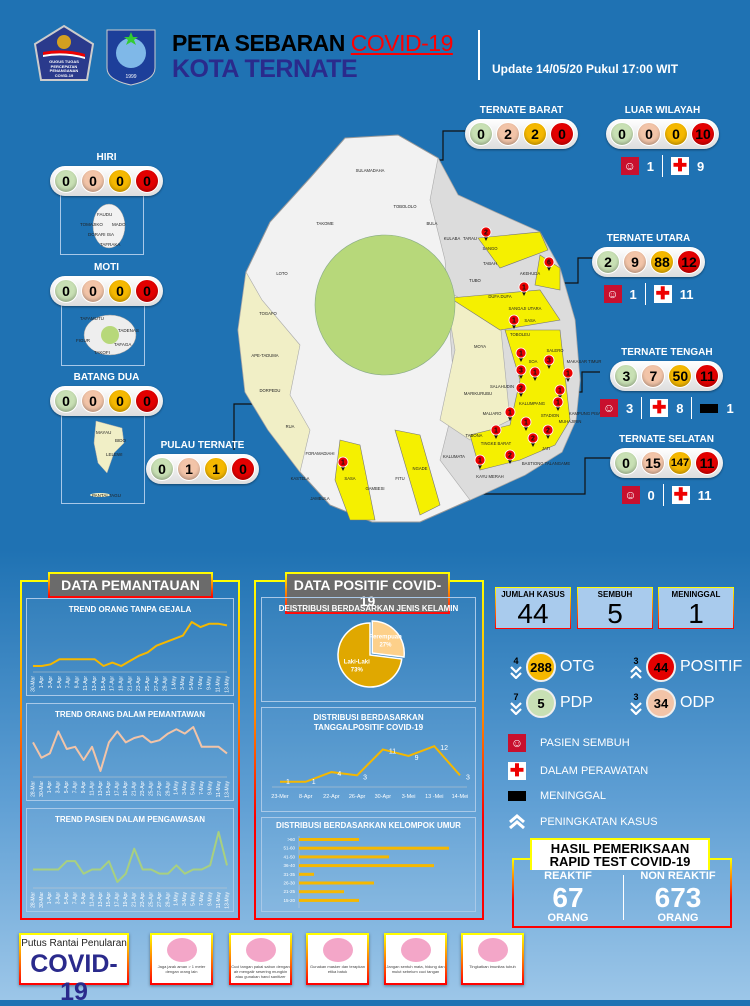 The width and height of the screenshot is (750, 1006). I want to click on village-label: MARIKURUBU, so click(478, 393).